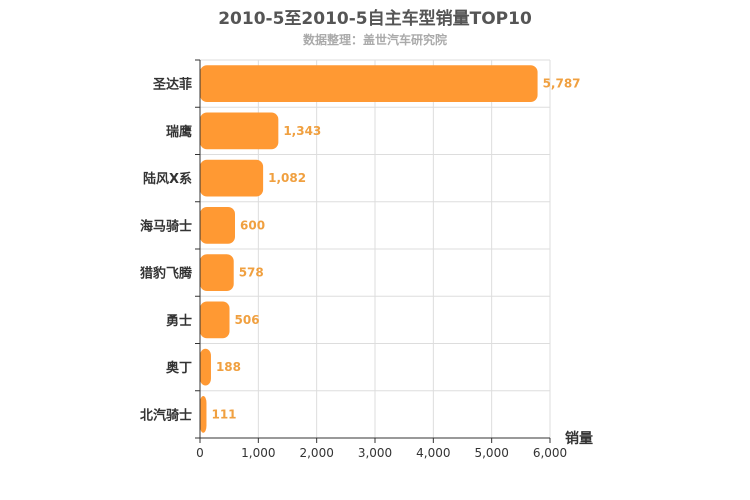  Describe the element at coordinates (258, 453) in the screenshot. I see `x-tick-label: 1,000` at that location.